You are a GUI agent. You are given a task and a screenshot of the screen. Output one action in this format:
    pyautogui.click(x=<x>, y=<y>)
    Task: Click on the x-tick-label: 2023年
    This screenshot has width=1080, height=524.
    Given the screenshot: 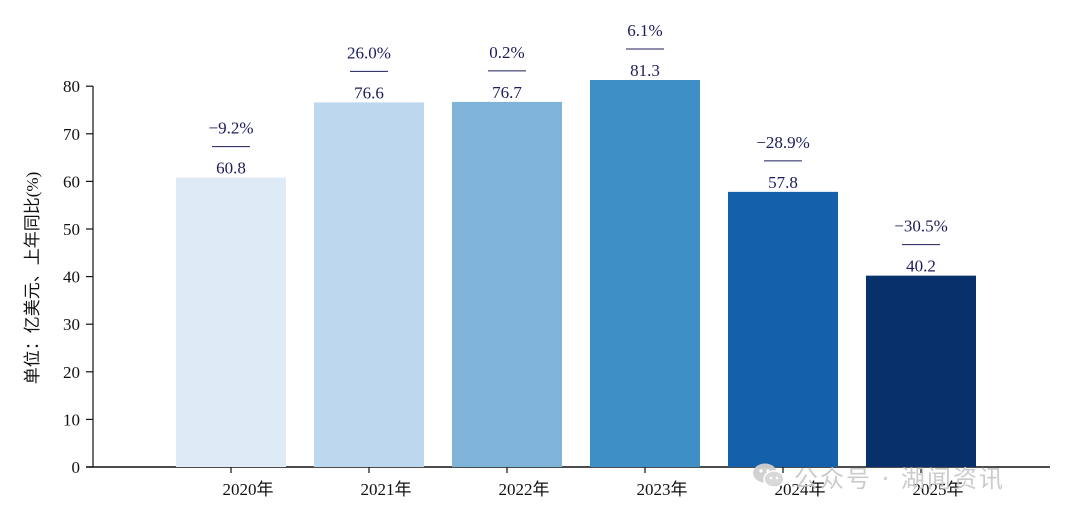 What is the action you would take?
    pyautogui.click(x=662, y=489)
    